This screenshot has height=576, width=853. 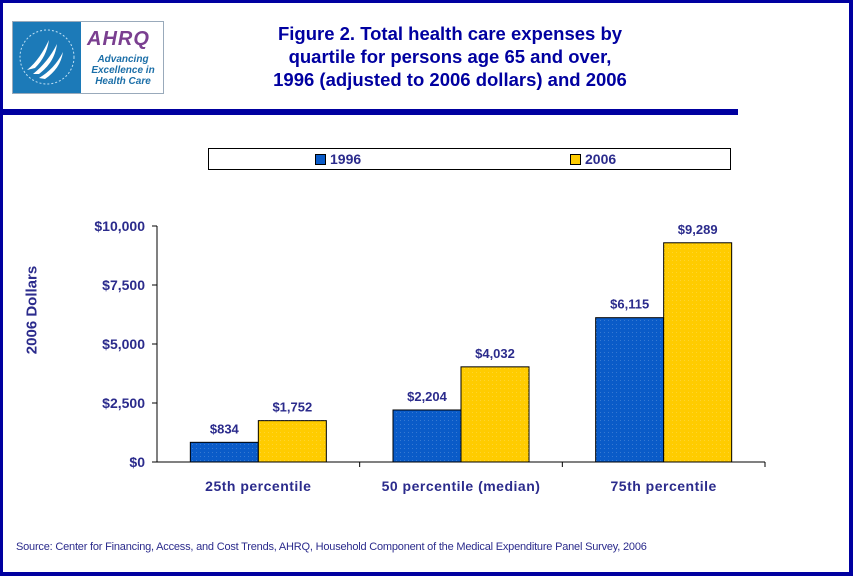 What do you see at coordinates (601, 159) in the screenshot?
I see `legend-label-2006: 2006` at bounding box center [601, 159].